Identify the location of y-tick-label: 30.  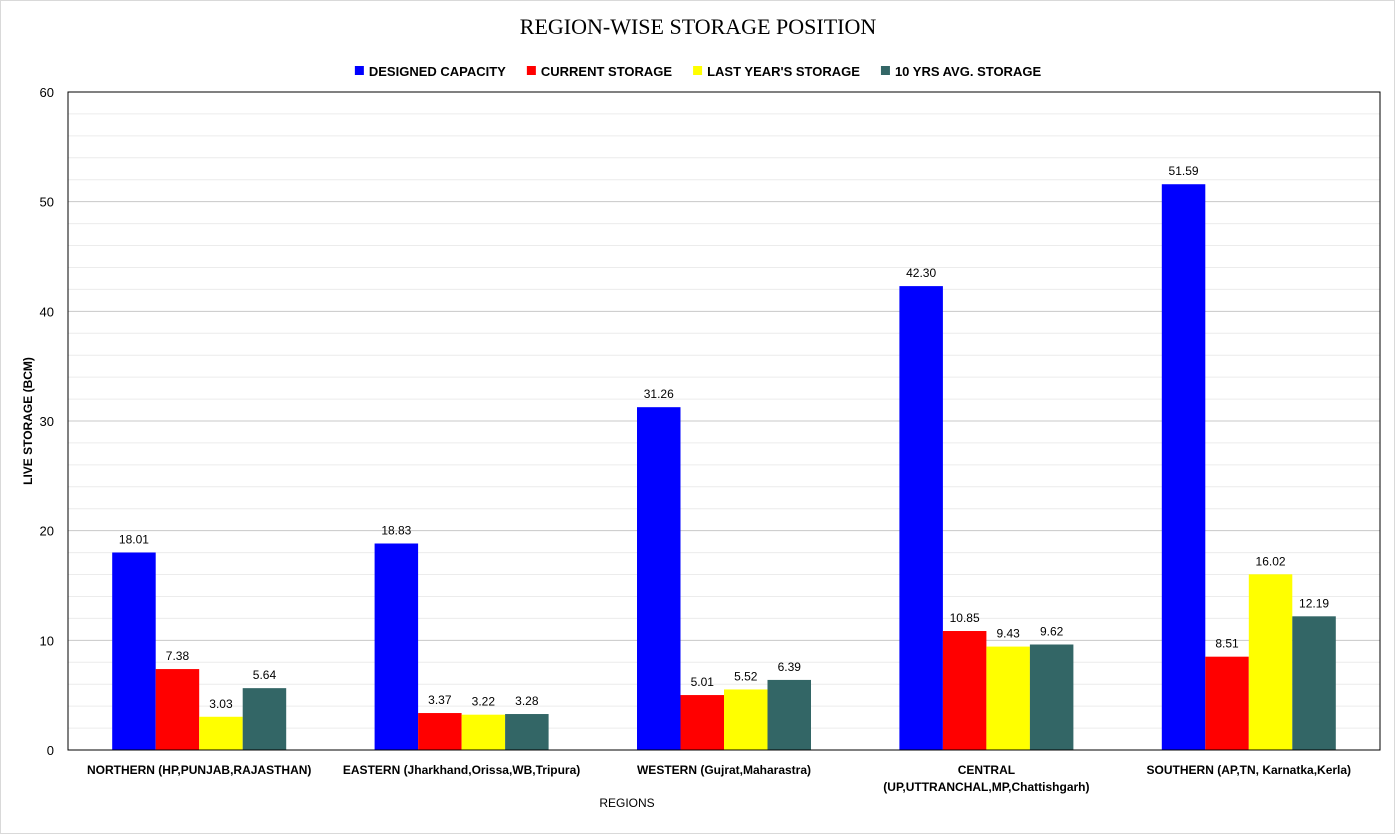
(47, 421).